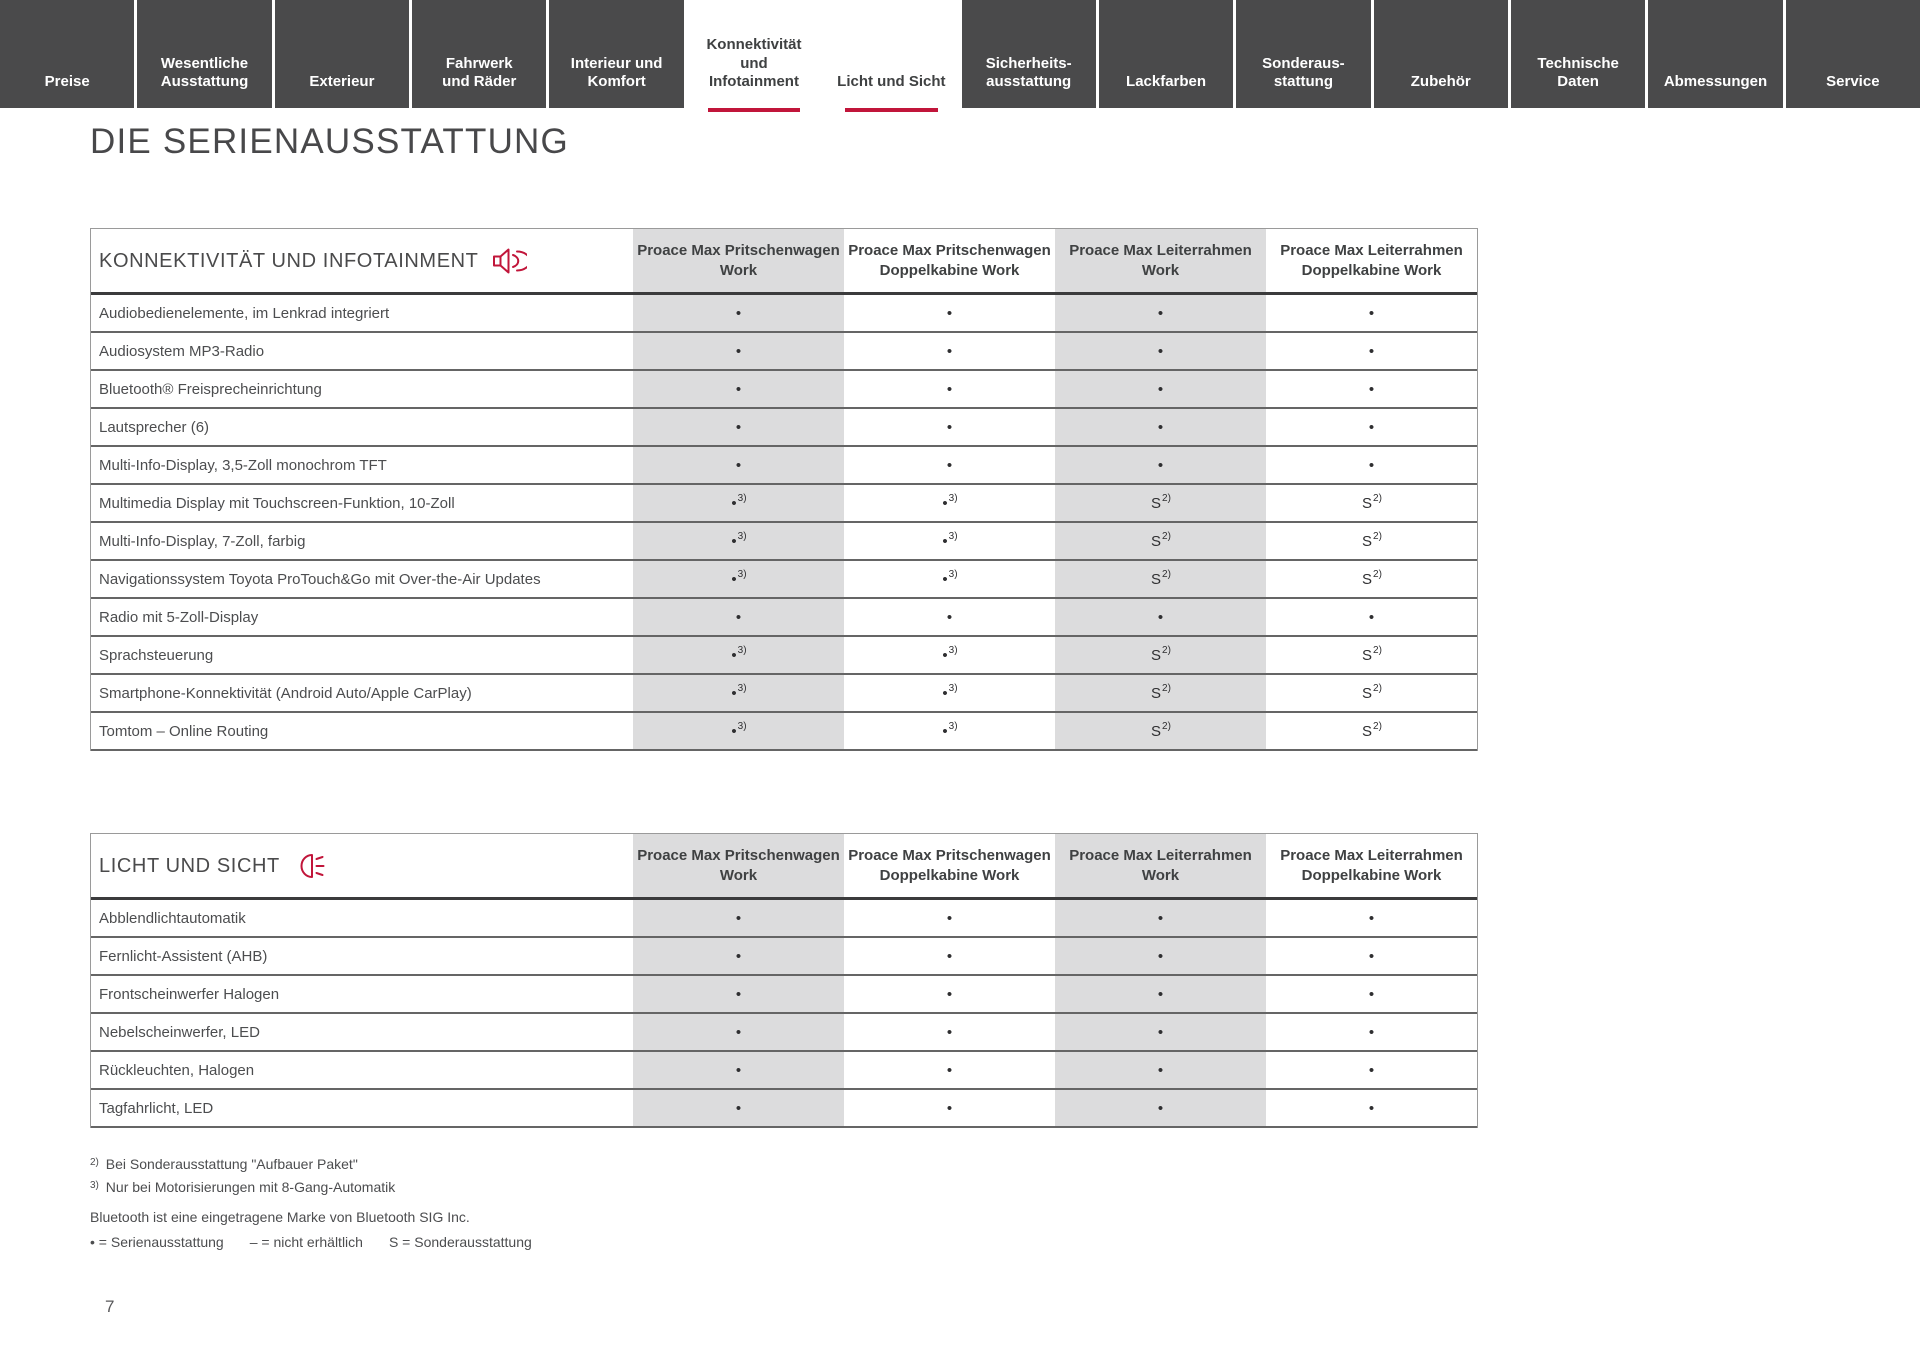  I want to click on page-title: DIE SERIENAUSSTATTUNG, so click(329, 141).